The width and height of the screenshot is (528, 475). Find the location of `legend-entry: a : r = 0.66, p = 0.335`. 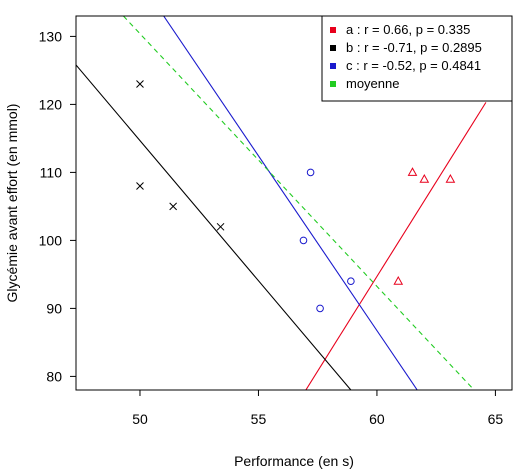

legend-entry: a : r = 0.66, p = 0.335 is located at coordinates (408, 29).